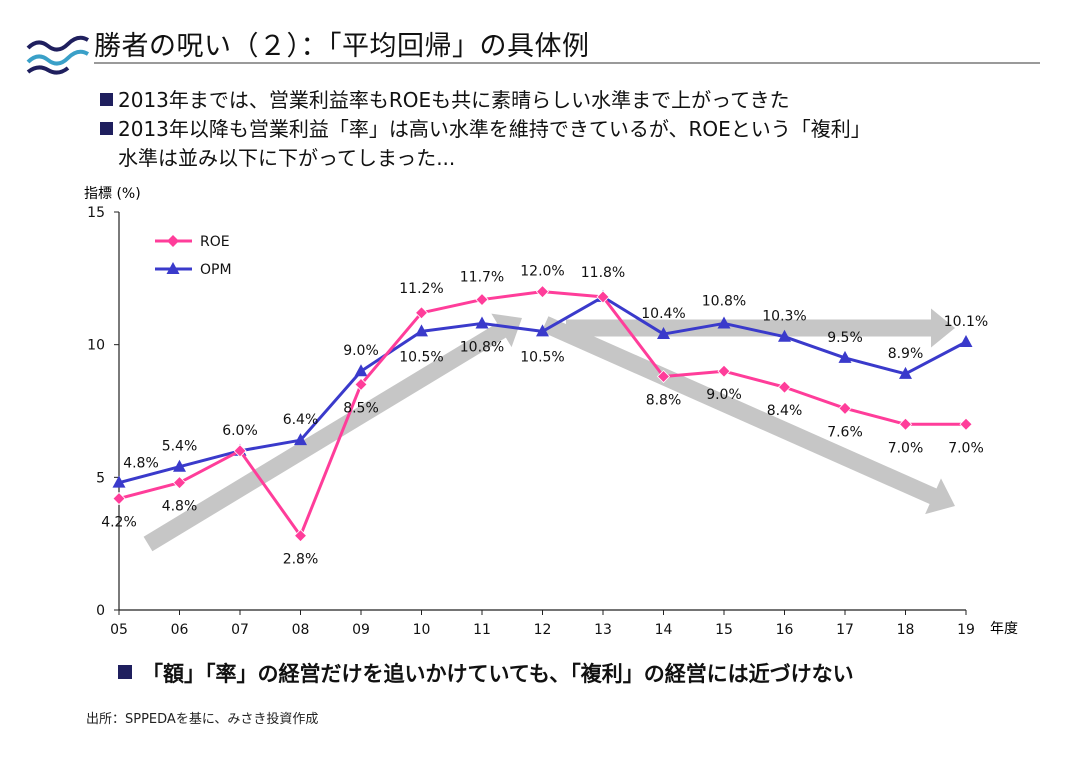 The width and height of the screenshot is (1080, 760). What do you see at coordinates (301, 630) in the screenshot?
I see `x-tick-label: 08` at bounding box center [301, 630].